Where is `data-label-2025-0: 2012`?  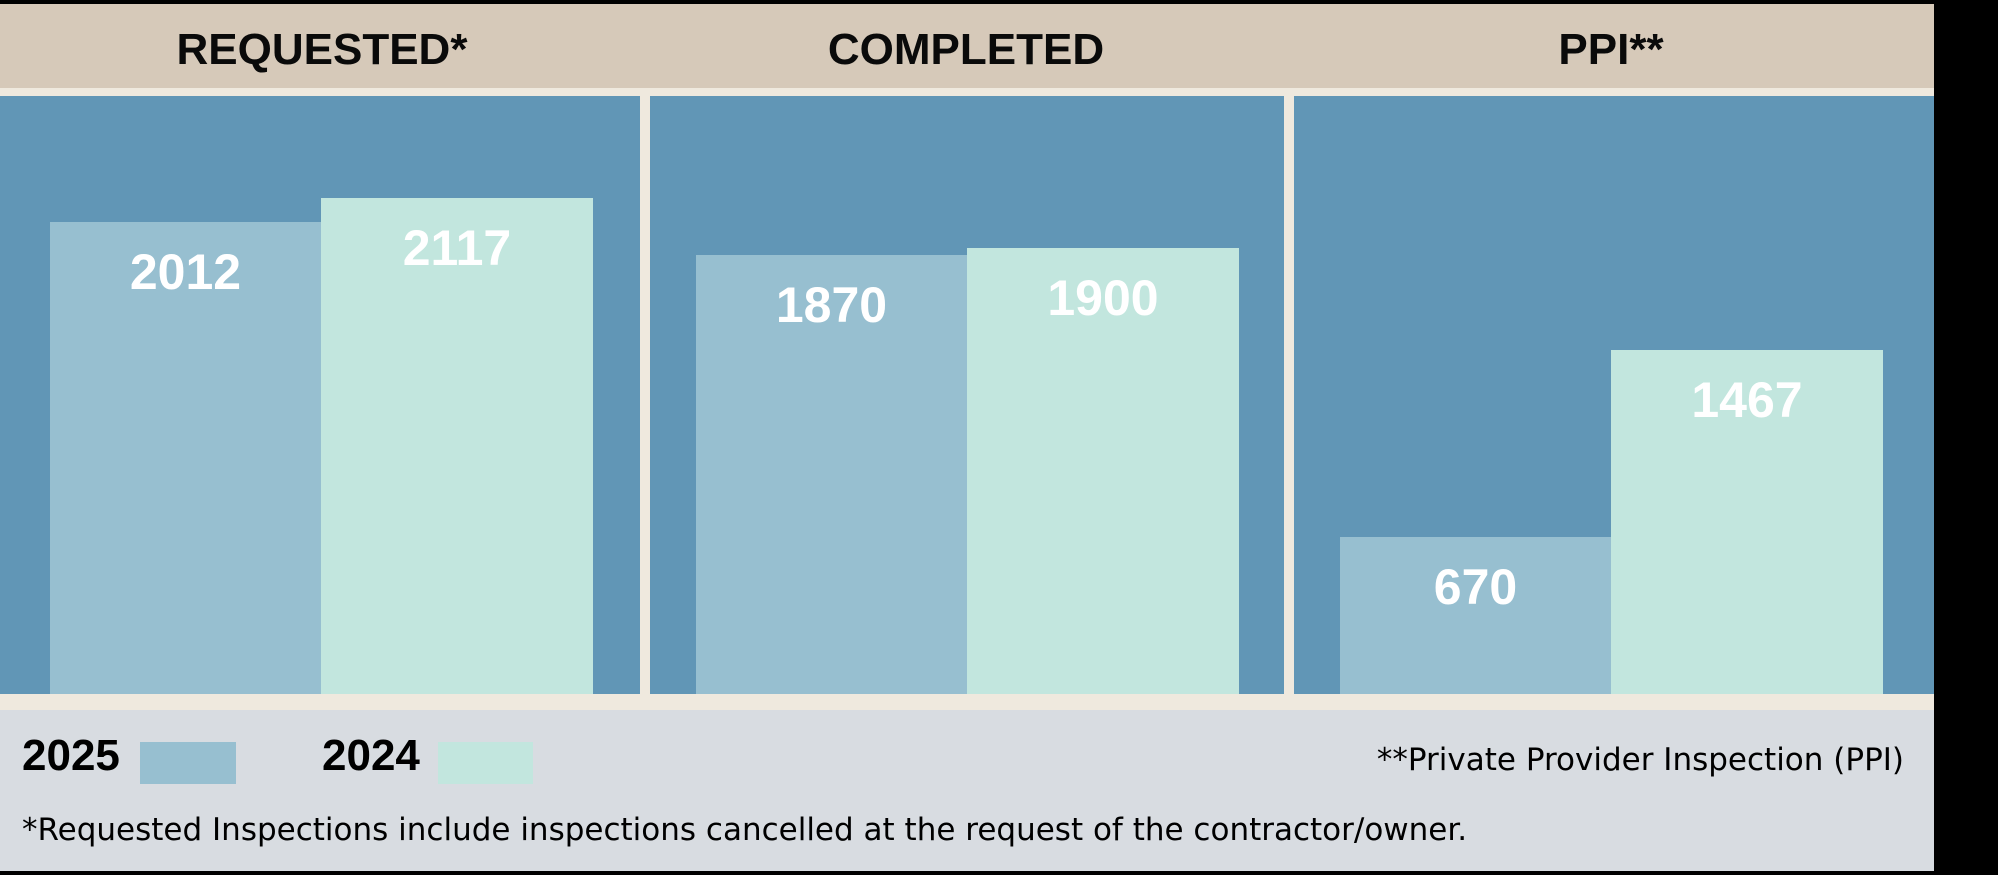 data-label-2025-0: 2012 is located at coordinates (185, 272).